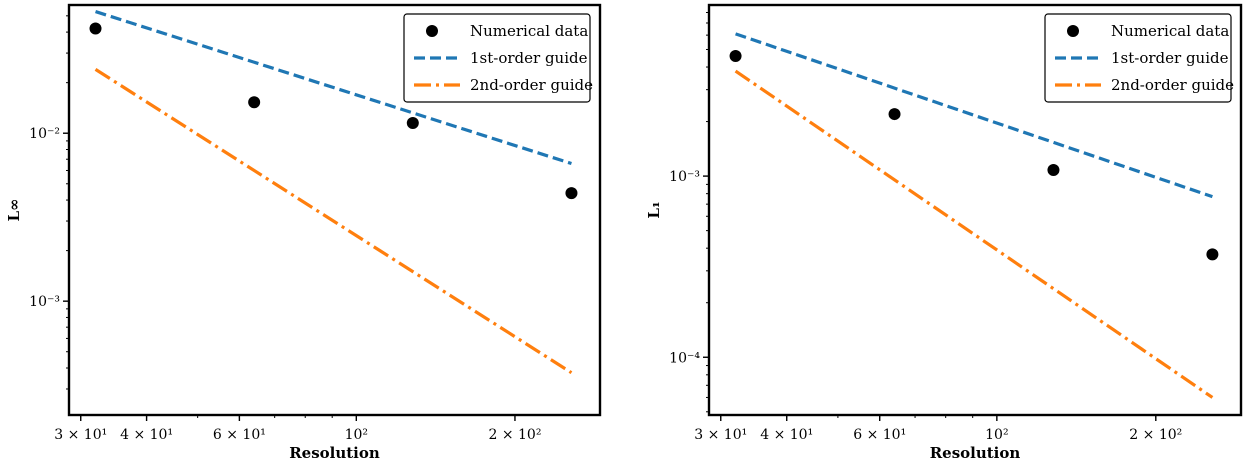 The width and height of the screenshot is (1247, 466). Describe the element at coordinates (14, 209) in the screenshot. I see `y-axis-label: L∞` at that location.